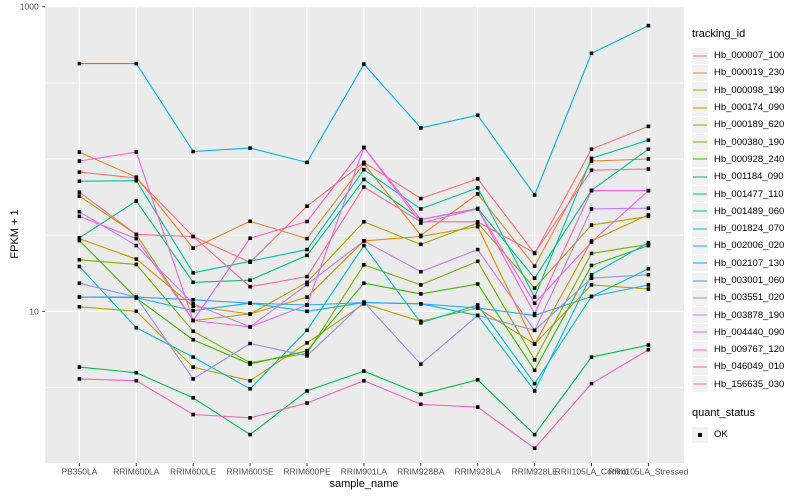 This screenshot has height=500, width=800. Describe the element at coordinates (749, 125) in the screenshot. I see `legend-entry-label: Hb_000189_620` at that location.